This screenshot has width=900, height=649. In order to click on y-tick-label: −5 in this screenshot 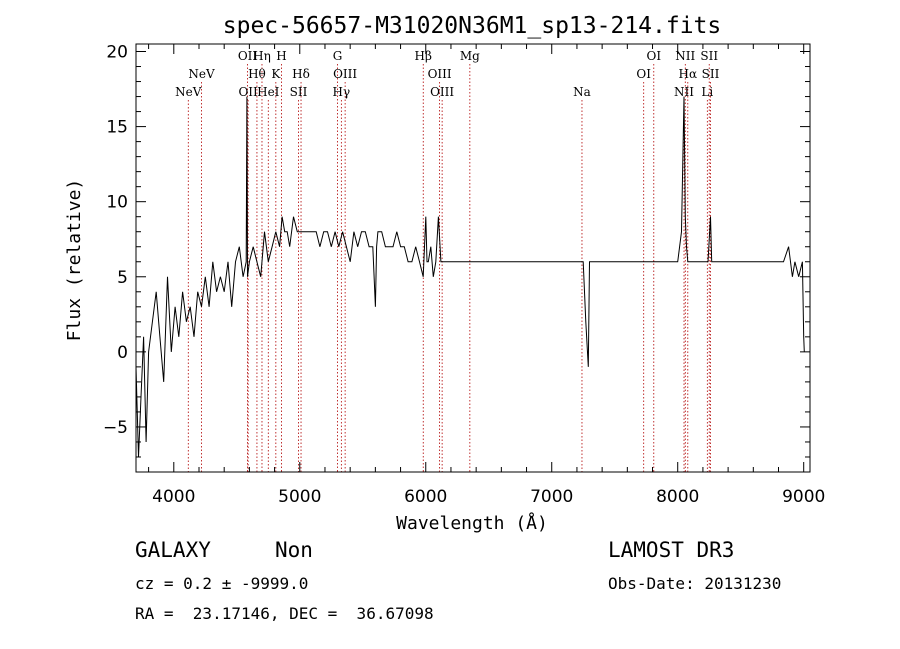, I will do `click(115, 428)`.